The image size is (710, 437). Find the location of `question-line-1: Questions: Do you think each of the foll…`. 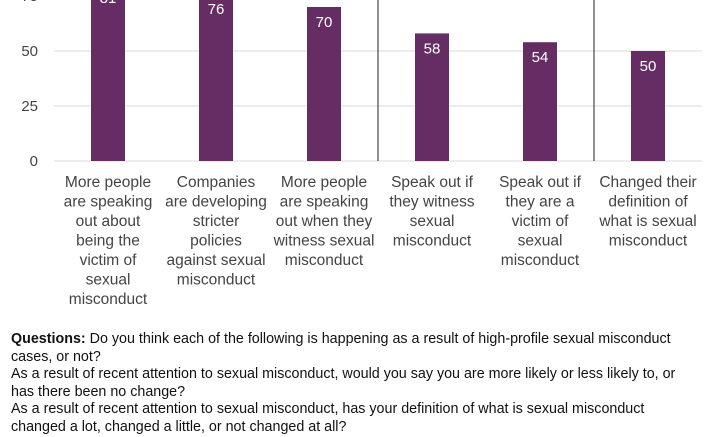

question-line-1: Questions: Do you think each of the foll… is located at coordinates (356, 348).